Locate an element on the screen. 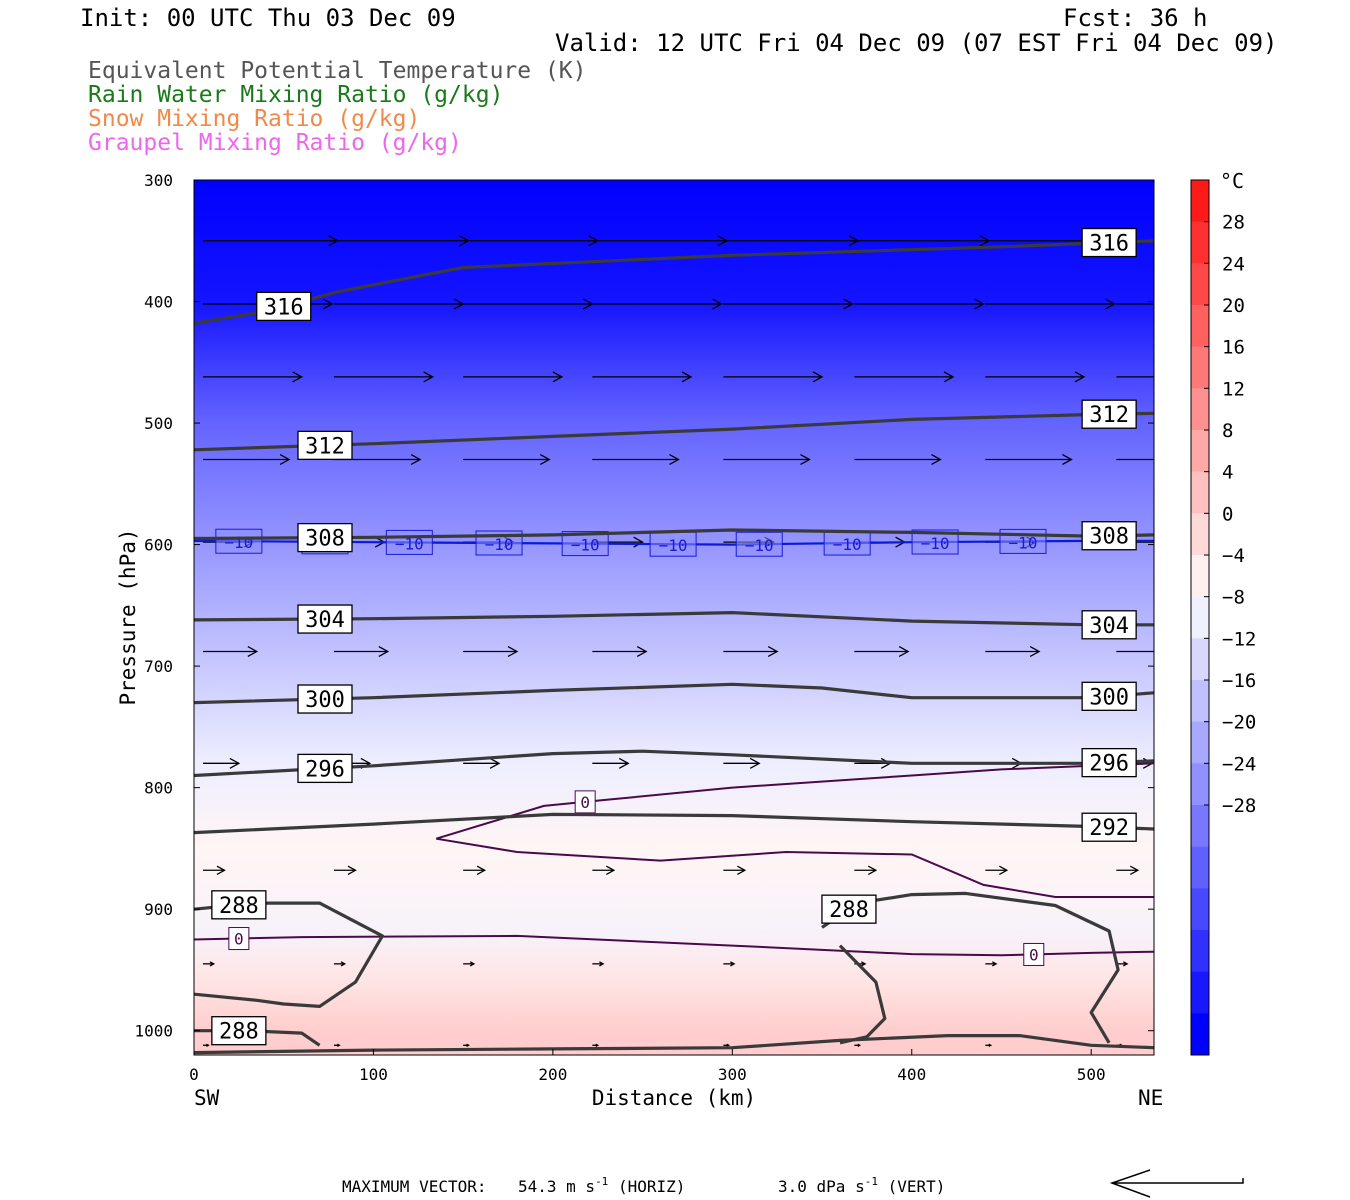 This screenshot has width=1350, height=1200. legend-graupel: Graupel Mixing Ratio (g/kg) is located at coordinates (275, 143).